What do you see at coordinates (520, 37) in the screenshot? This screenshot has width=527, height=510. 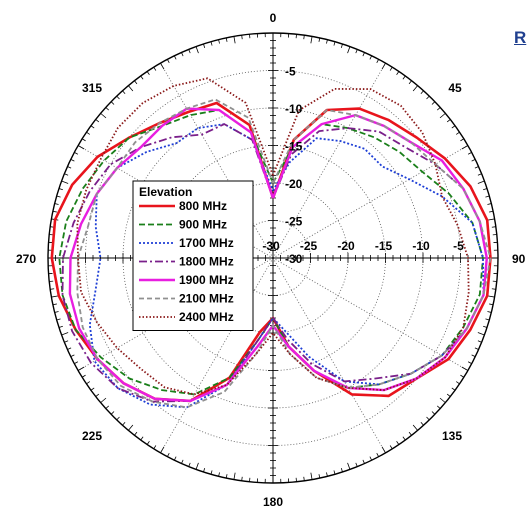 I see `cutoff-title-fragment: R` at bounding box center [520, 37].